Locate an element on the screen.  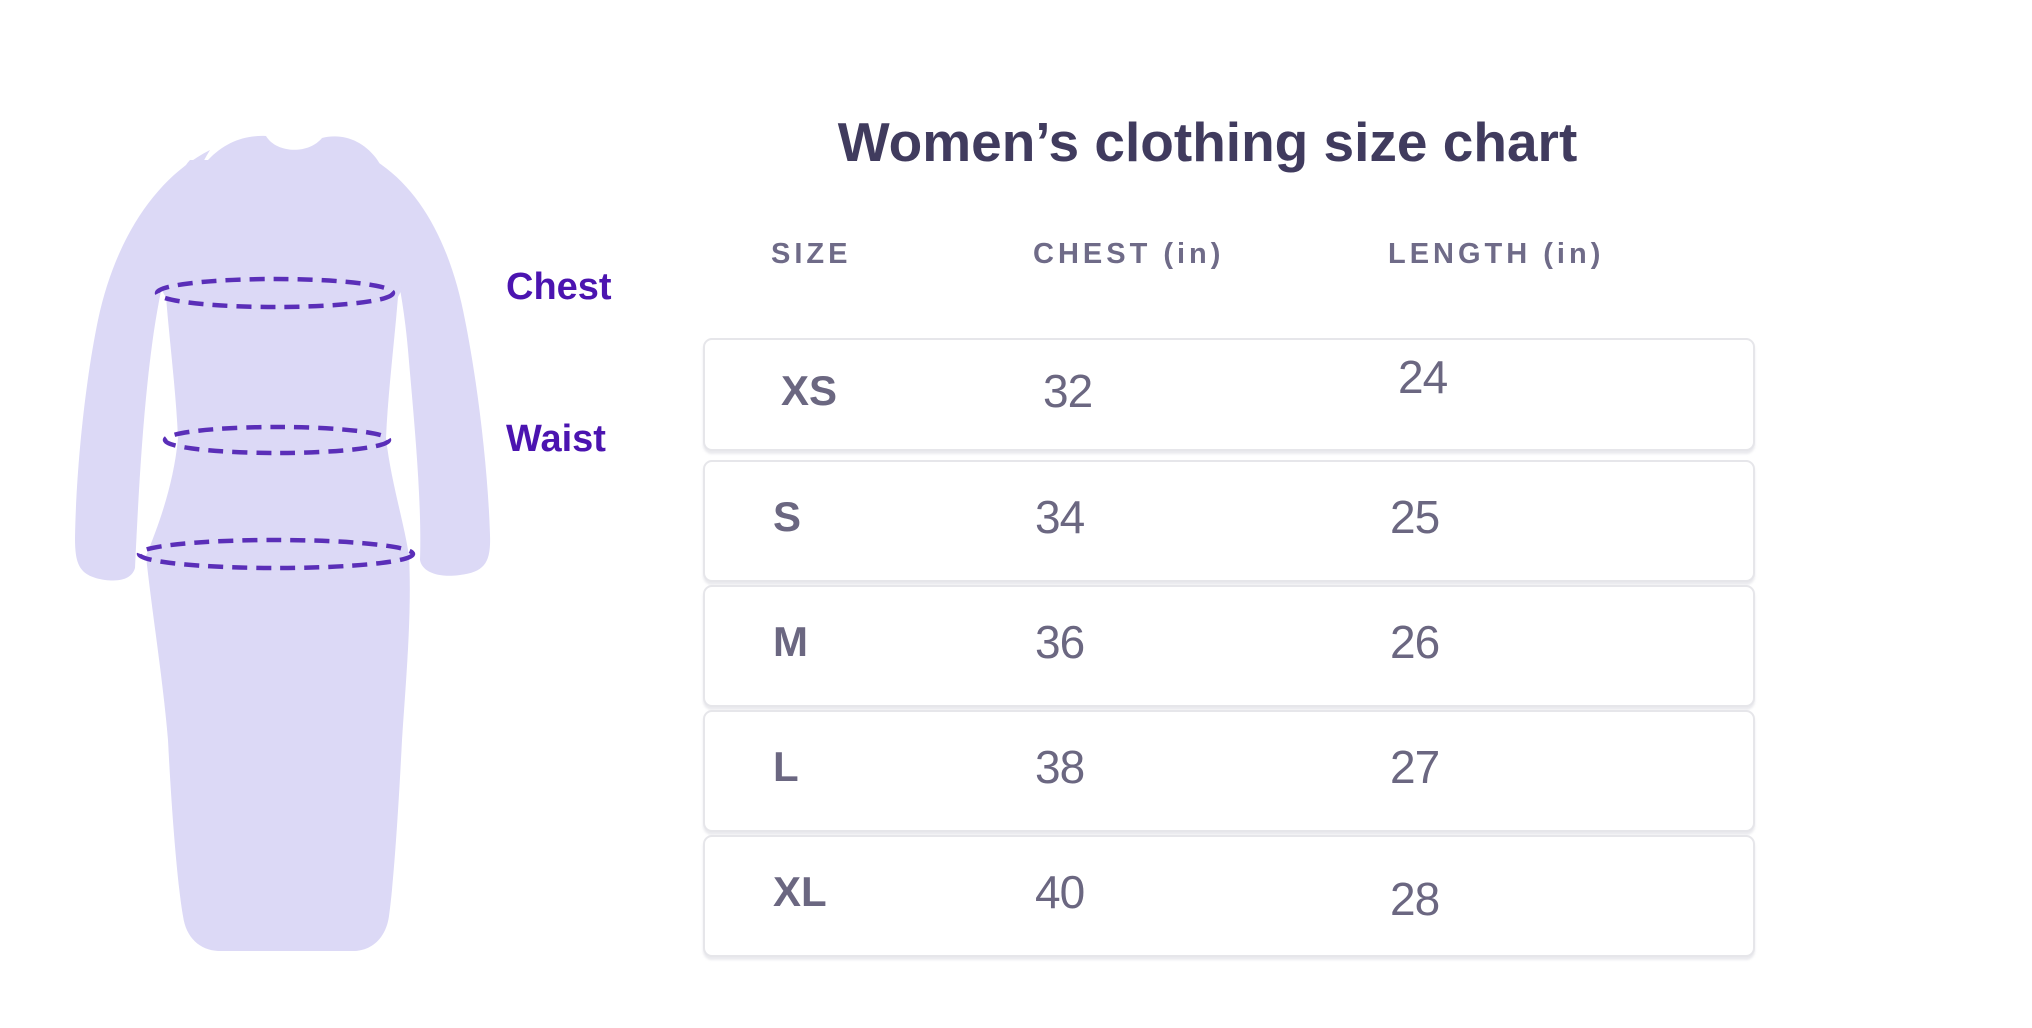
column-header-chest: CHEST (in) is located at coordinates (1129, 254).